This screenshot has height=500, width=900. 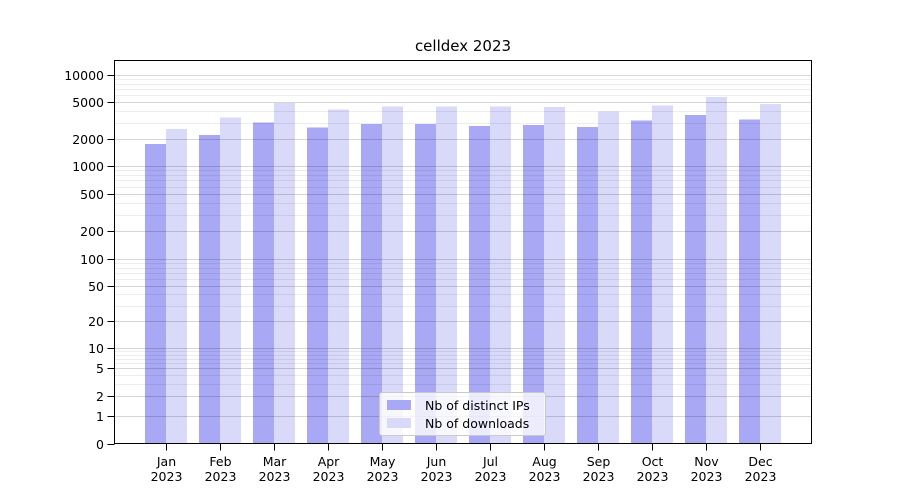 What do you see at coordinates (599, 461) in the screenshot?
I see `x-tick-label-month: Sep` at bounding box center [599, 461].